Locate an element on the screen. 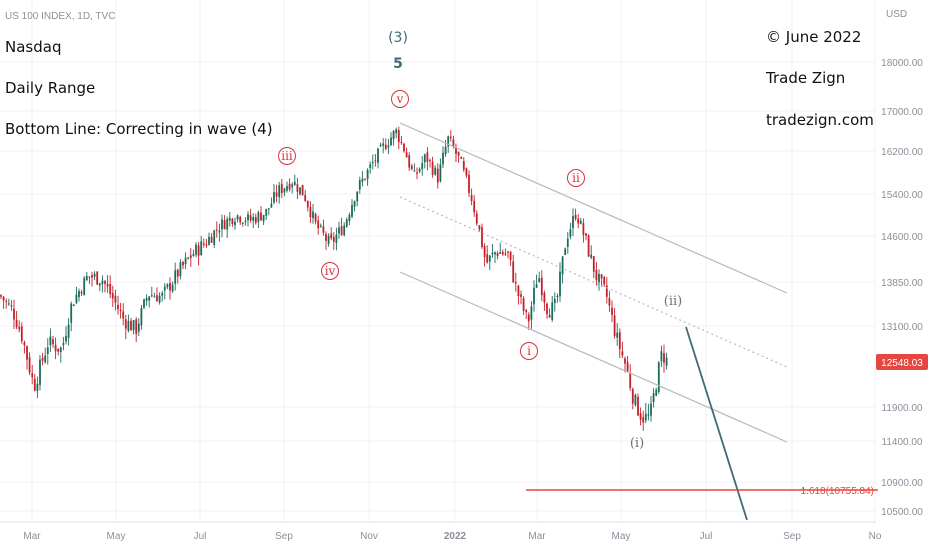  last-price-badge is located at coordinates (902, 362).